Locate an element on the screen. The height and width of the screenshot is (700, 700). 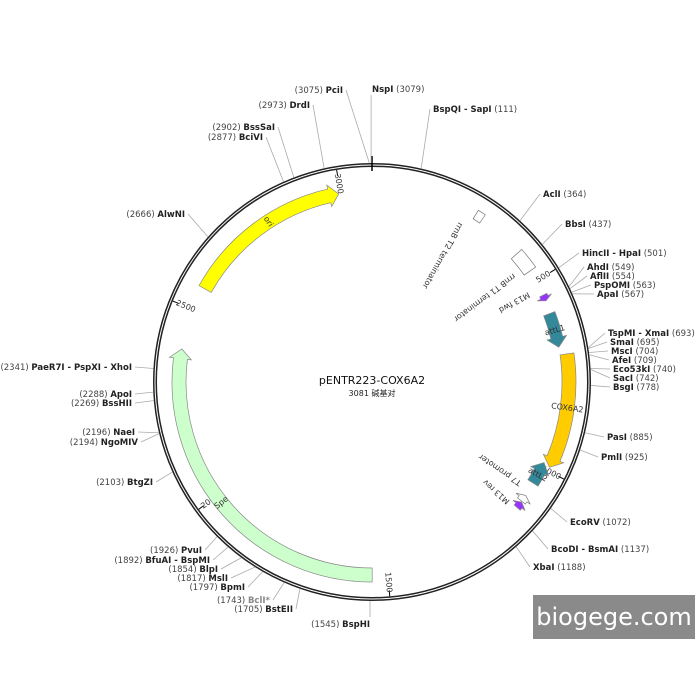
cut-site-line-saci is located at coordinates (600, 374).